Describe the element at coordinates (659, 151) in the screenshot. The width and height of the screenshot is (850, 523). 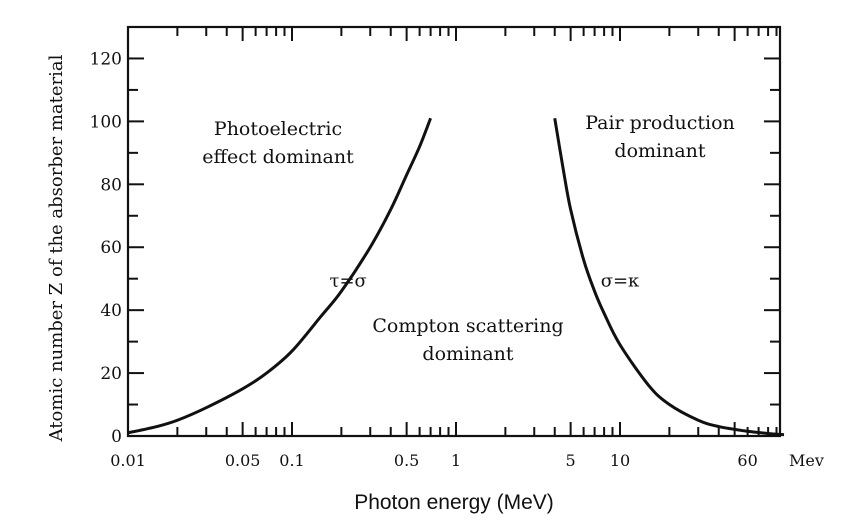
I see `annotation-pair: dominant` at that location.